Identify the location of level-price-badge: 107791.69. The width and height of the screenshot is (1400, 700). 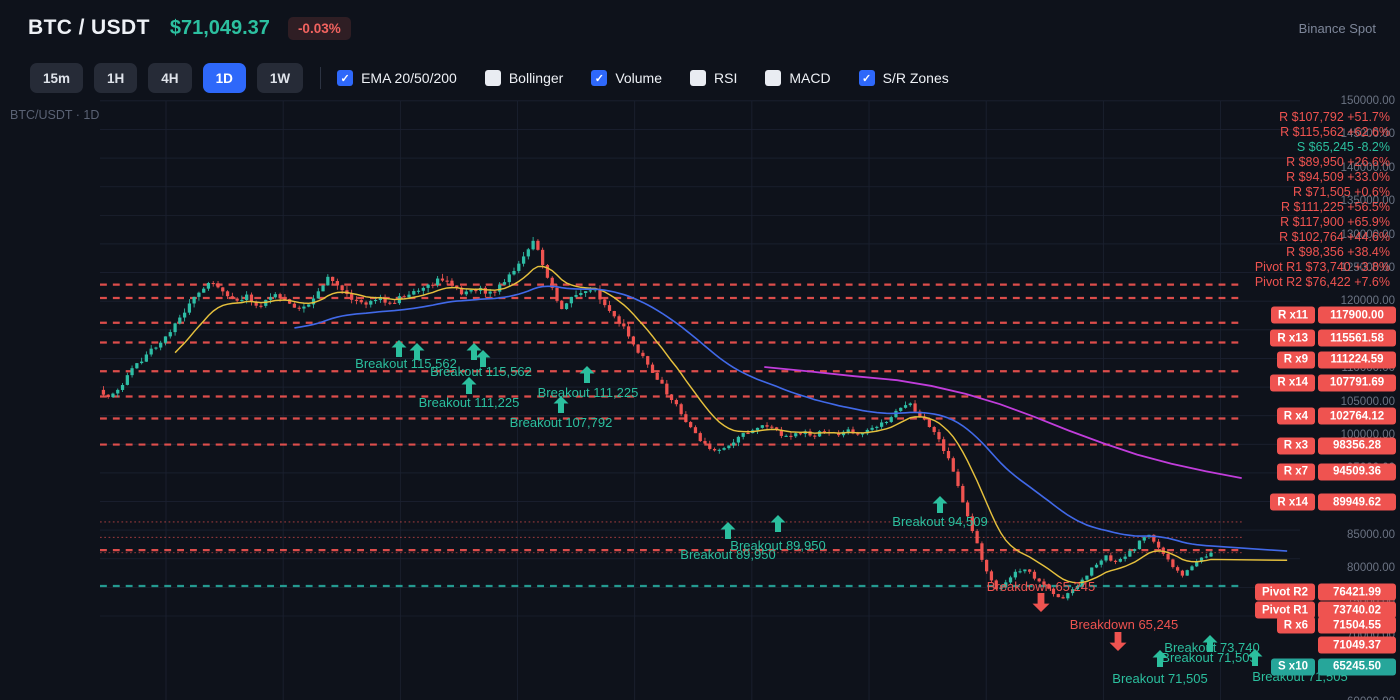
(1357, 383).